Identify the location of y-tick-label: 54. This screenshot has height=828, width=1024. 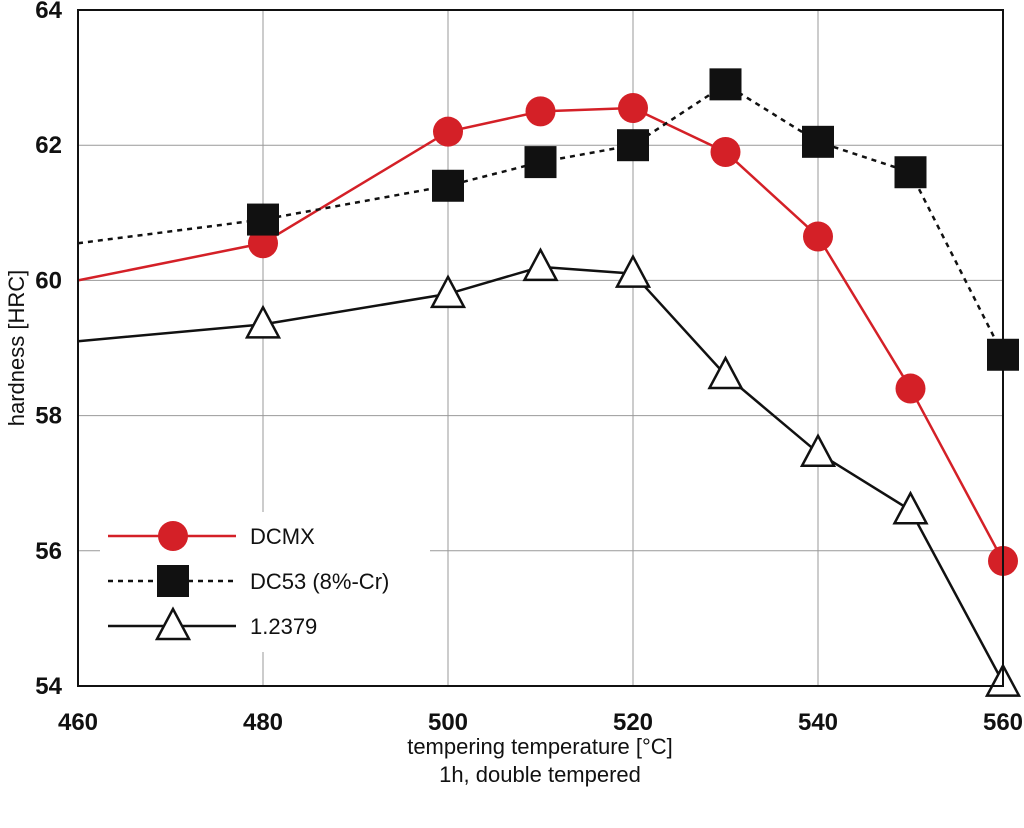
(48, 686).